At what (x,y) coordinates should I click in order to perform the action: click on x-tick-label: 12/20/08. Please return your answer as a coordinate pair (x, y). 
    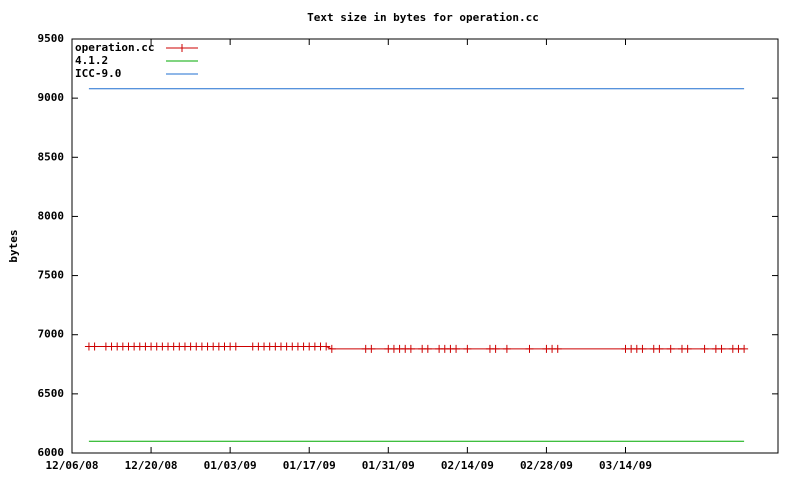
    Looking at the image, I should click on (151, 465).